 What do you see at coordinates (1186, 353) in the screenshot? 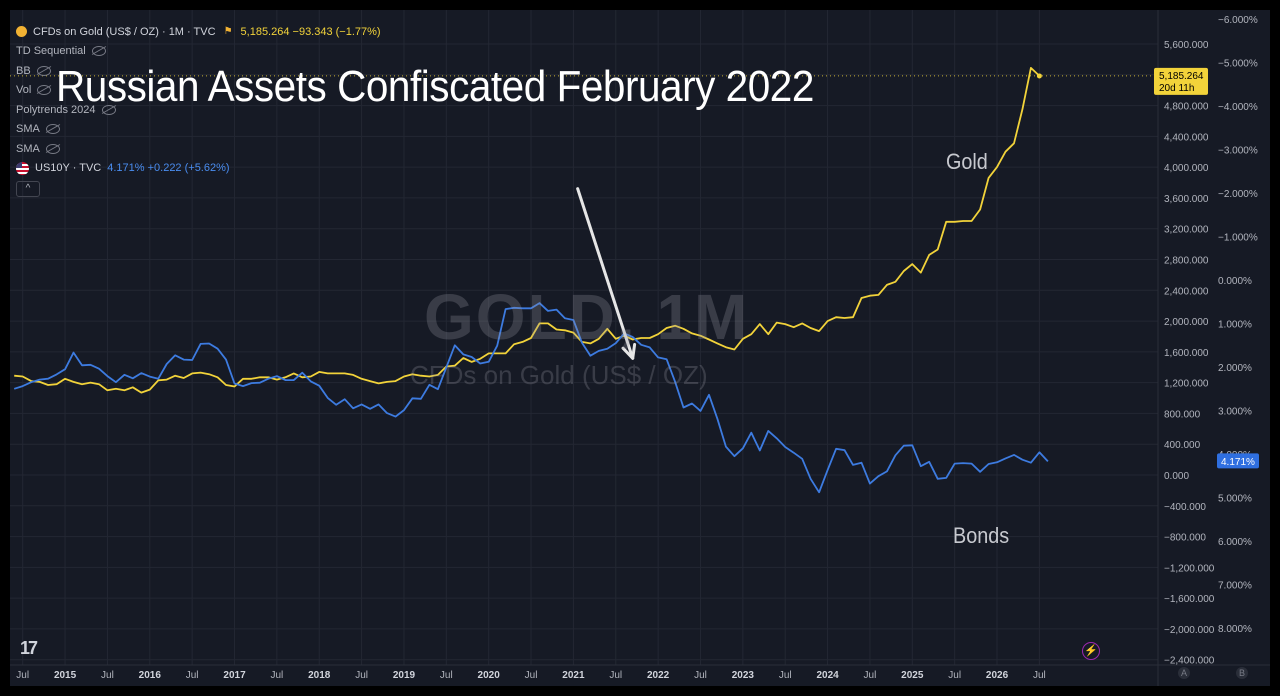
I see `price-axis-tick-label: 1,600.000` at bounding box center [1186, 353].